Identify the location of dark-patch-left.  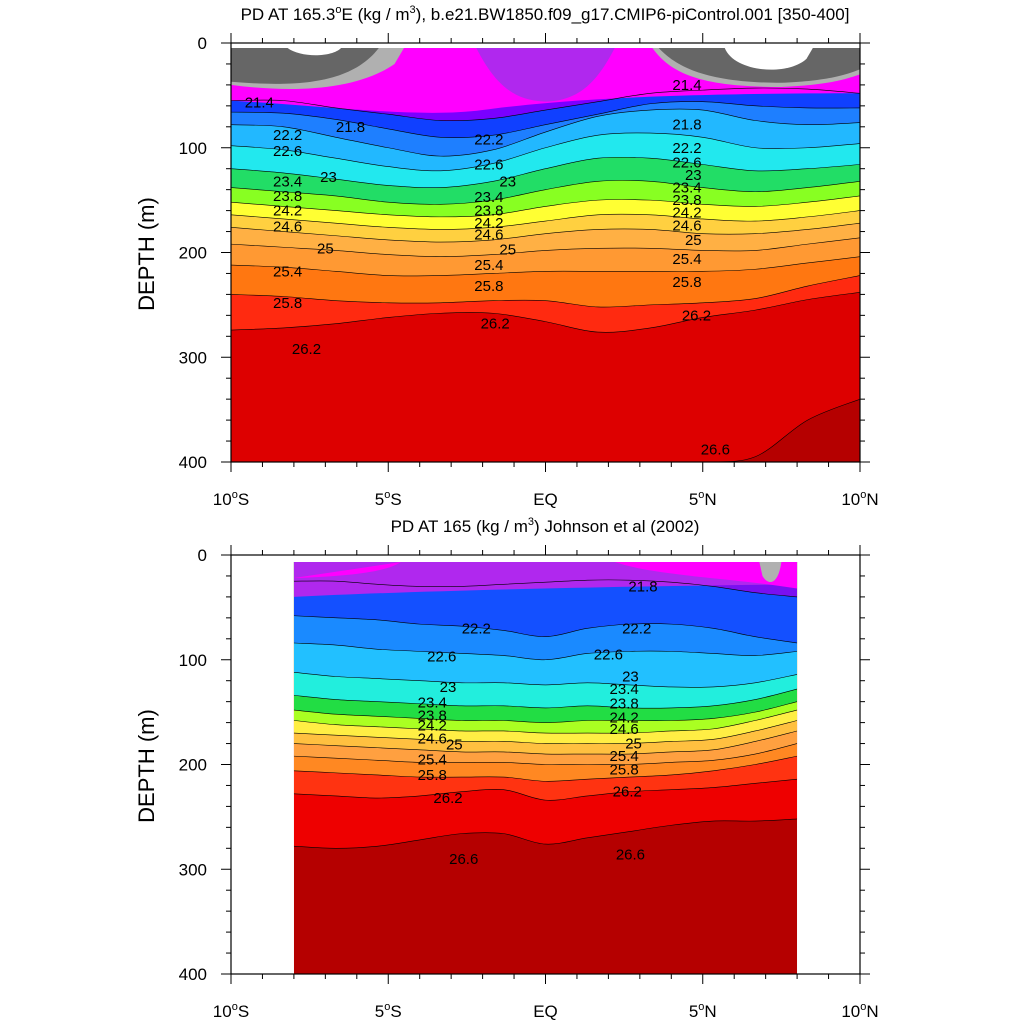
(305, 66).